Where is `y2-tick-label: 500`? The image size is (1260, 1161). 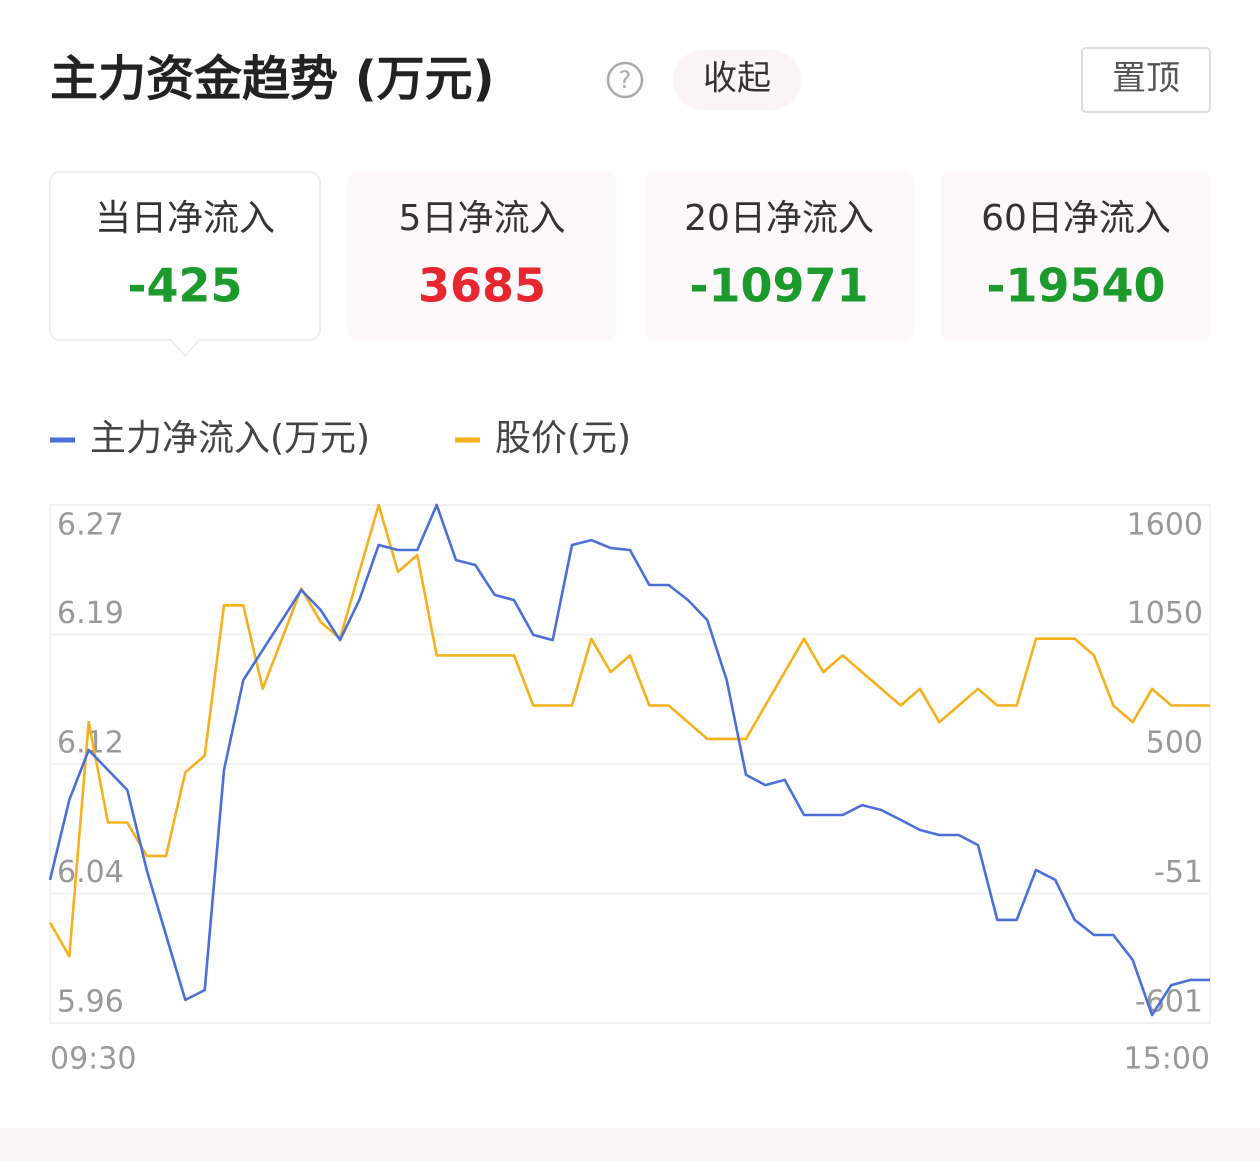 y2-tick-label: 500 is located at coordinates (1174, 743).